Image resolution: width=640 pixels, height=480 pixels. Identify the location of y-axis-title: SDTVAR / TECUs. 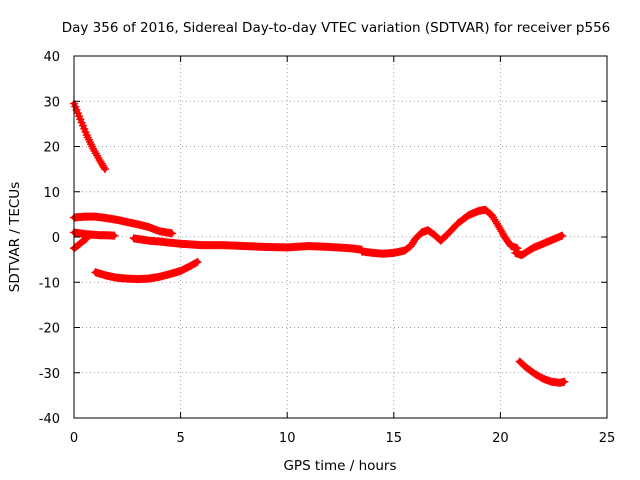
(15, 237).